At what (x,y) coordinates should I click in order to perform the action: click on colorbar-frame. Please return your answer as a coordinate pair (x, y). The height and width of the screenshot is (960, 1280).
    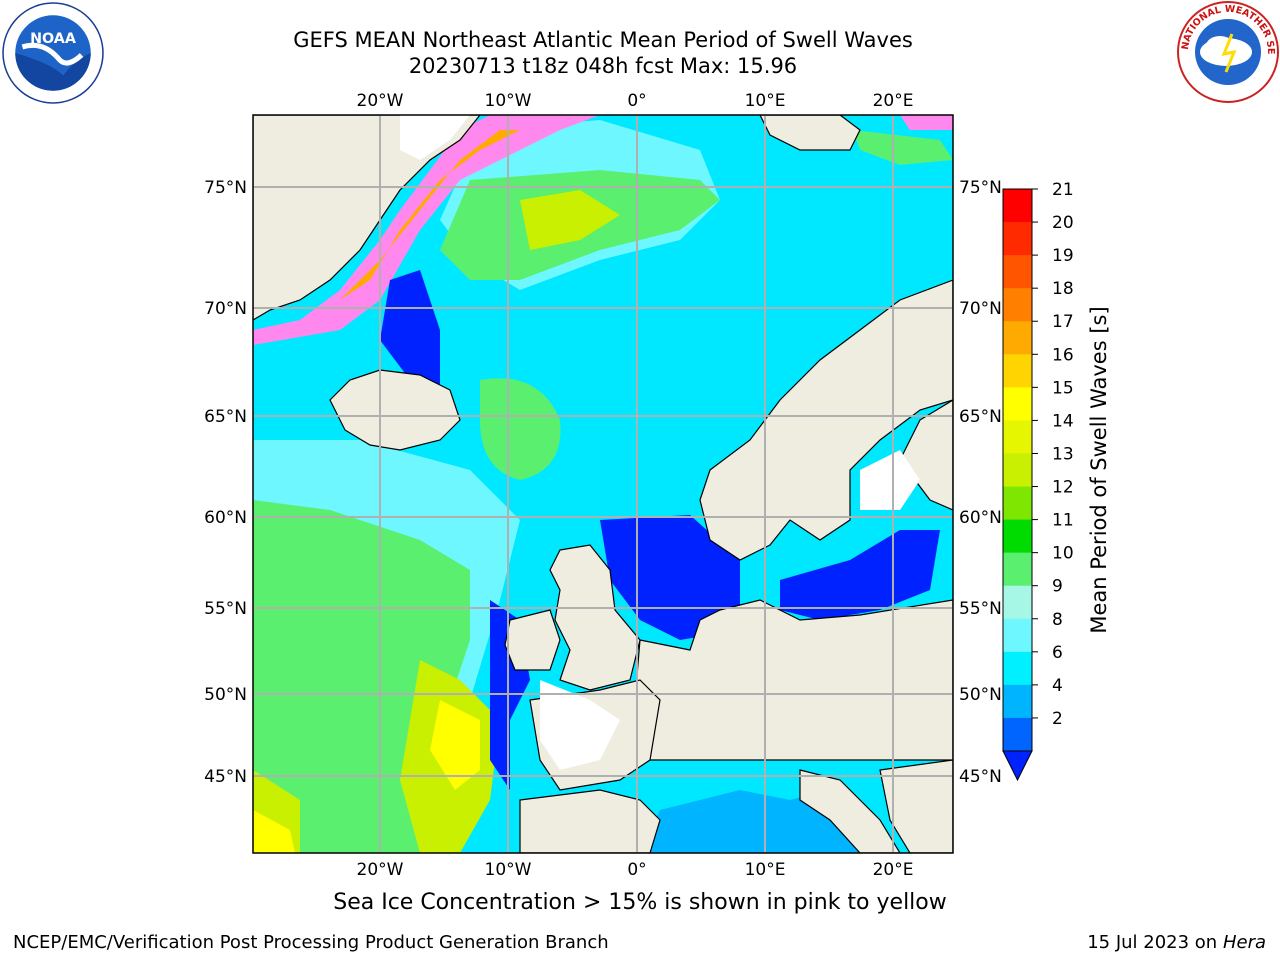
    Looking at the image, I should click on (1017, 470).